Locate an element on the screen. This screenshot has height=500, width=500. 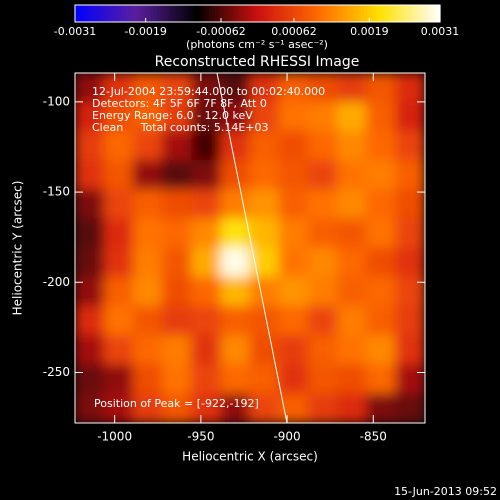
y-axis-label: Heliocentric Y (arcsec) is located at coordinates (18, 248).